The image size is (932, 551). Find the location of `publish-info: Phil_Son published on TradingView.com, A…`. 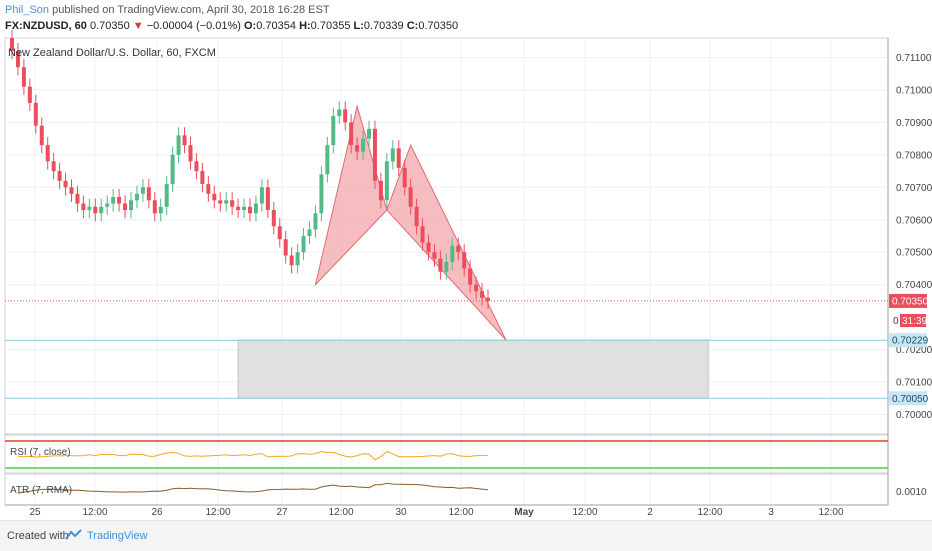

publish-info: Phil_Son published on TradingView.com, A… is located at coordinates (167, 10).